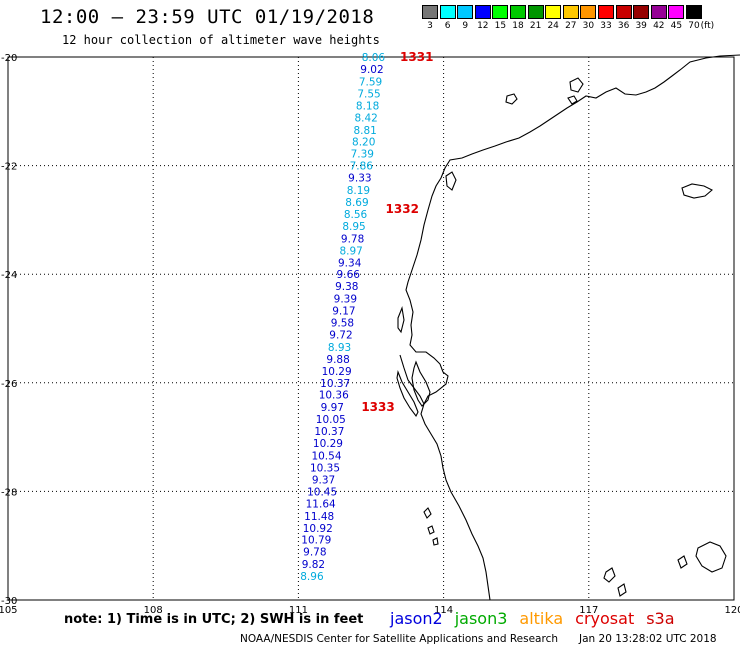  What do you see at coordinates (313, 565) in the screenshot?
I see `wave-height-value: 9.82` at bounding box center [313, 565].